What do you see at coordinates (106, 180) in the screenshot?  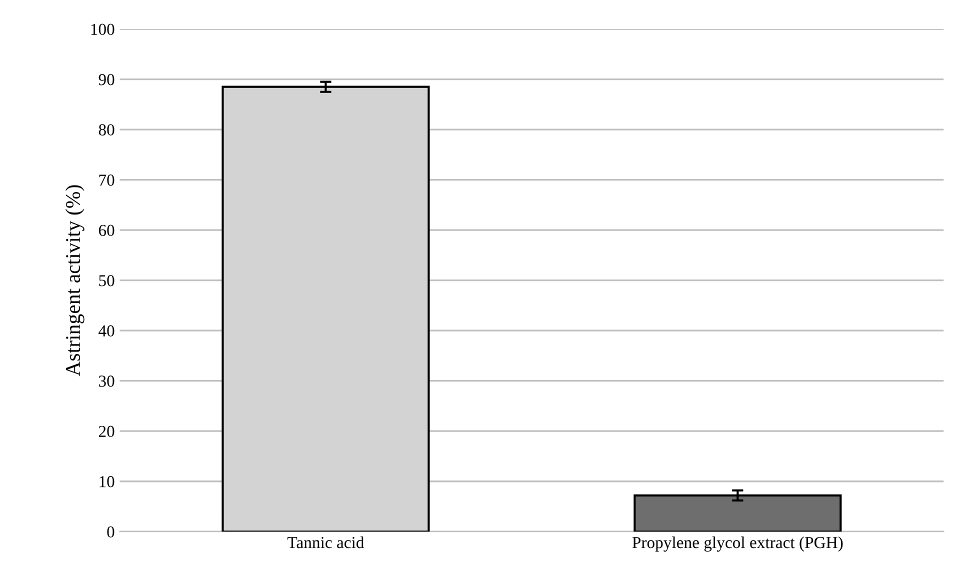 I see `y-tick-label: 70` at bounding box center [106, 180].